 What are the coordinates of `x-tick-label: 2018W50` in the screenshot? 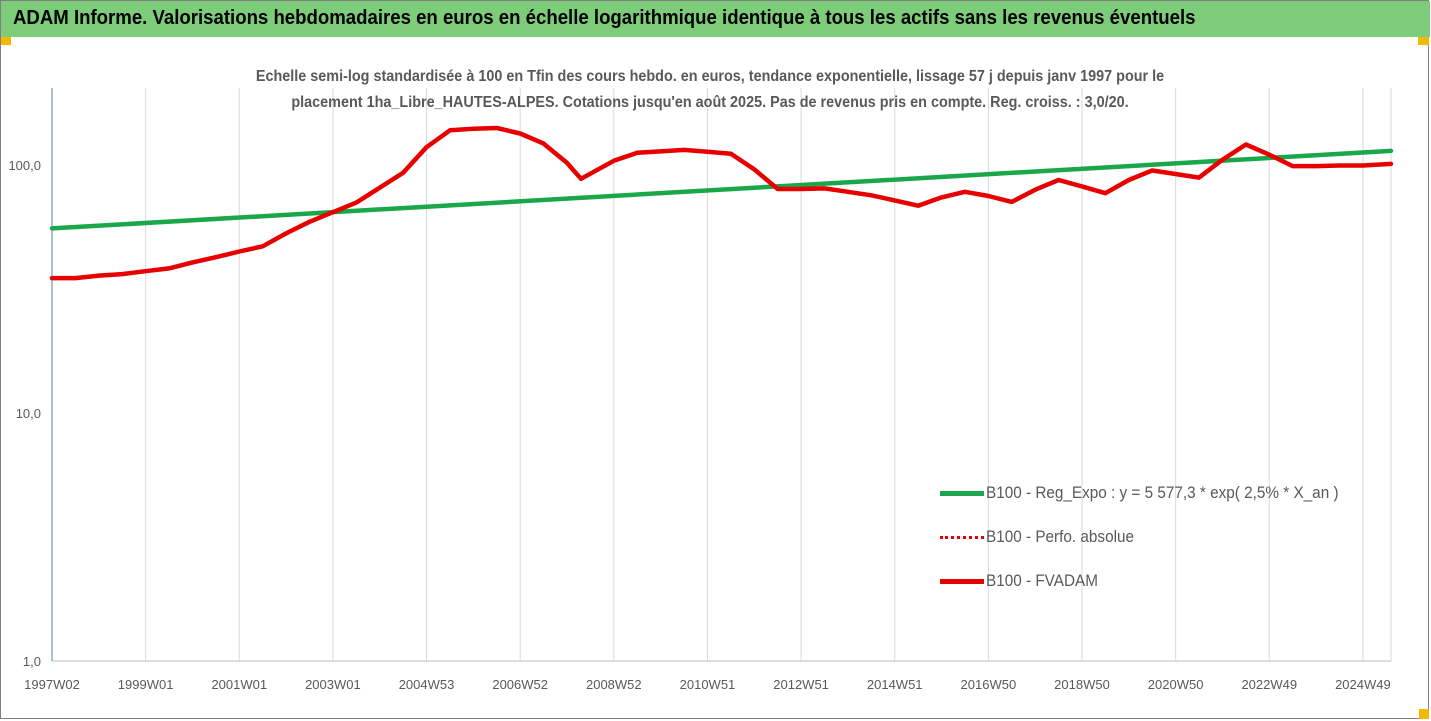 It's located at (1082, 684).